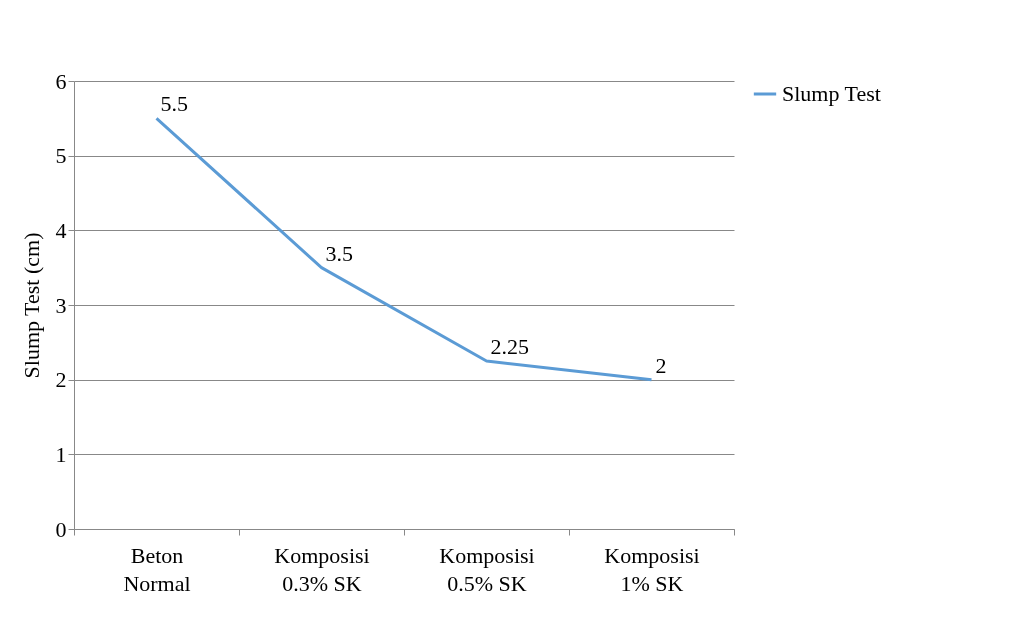 This screenshot has width=1034, height=628. Describe the element at coordinates (661, 365) in the screenshot. I see `data-label: 2` at that location.